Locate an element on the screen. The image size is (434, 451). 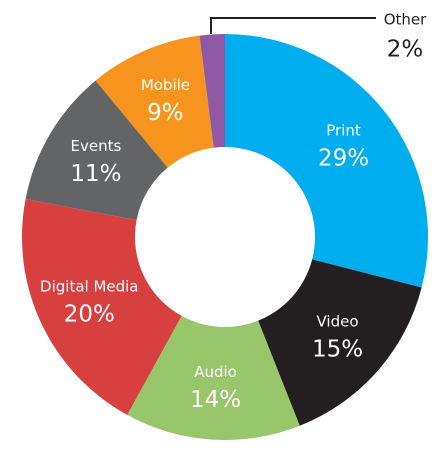
leader-line is located at coordinates (293, 25).